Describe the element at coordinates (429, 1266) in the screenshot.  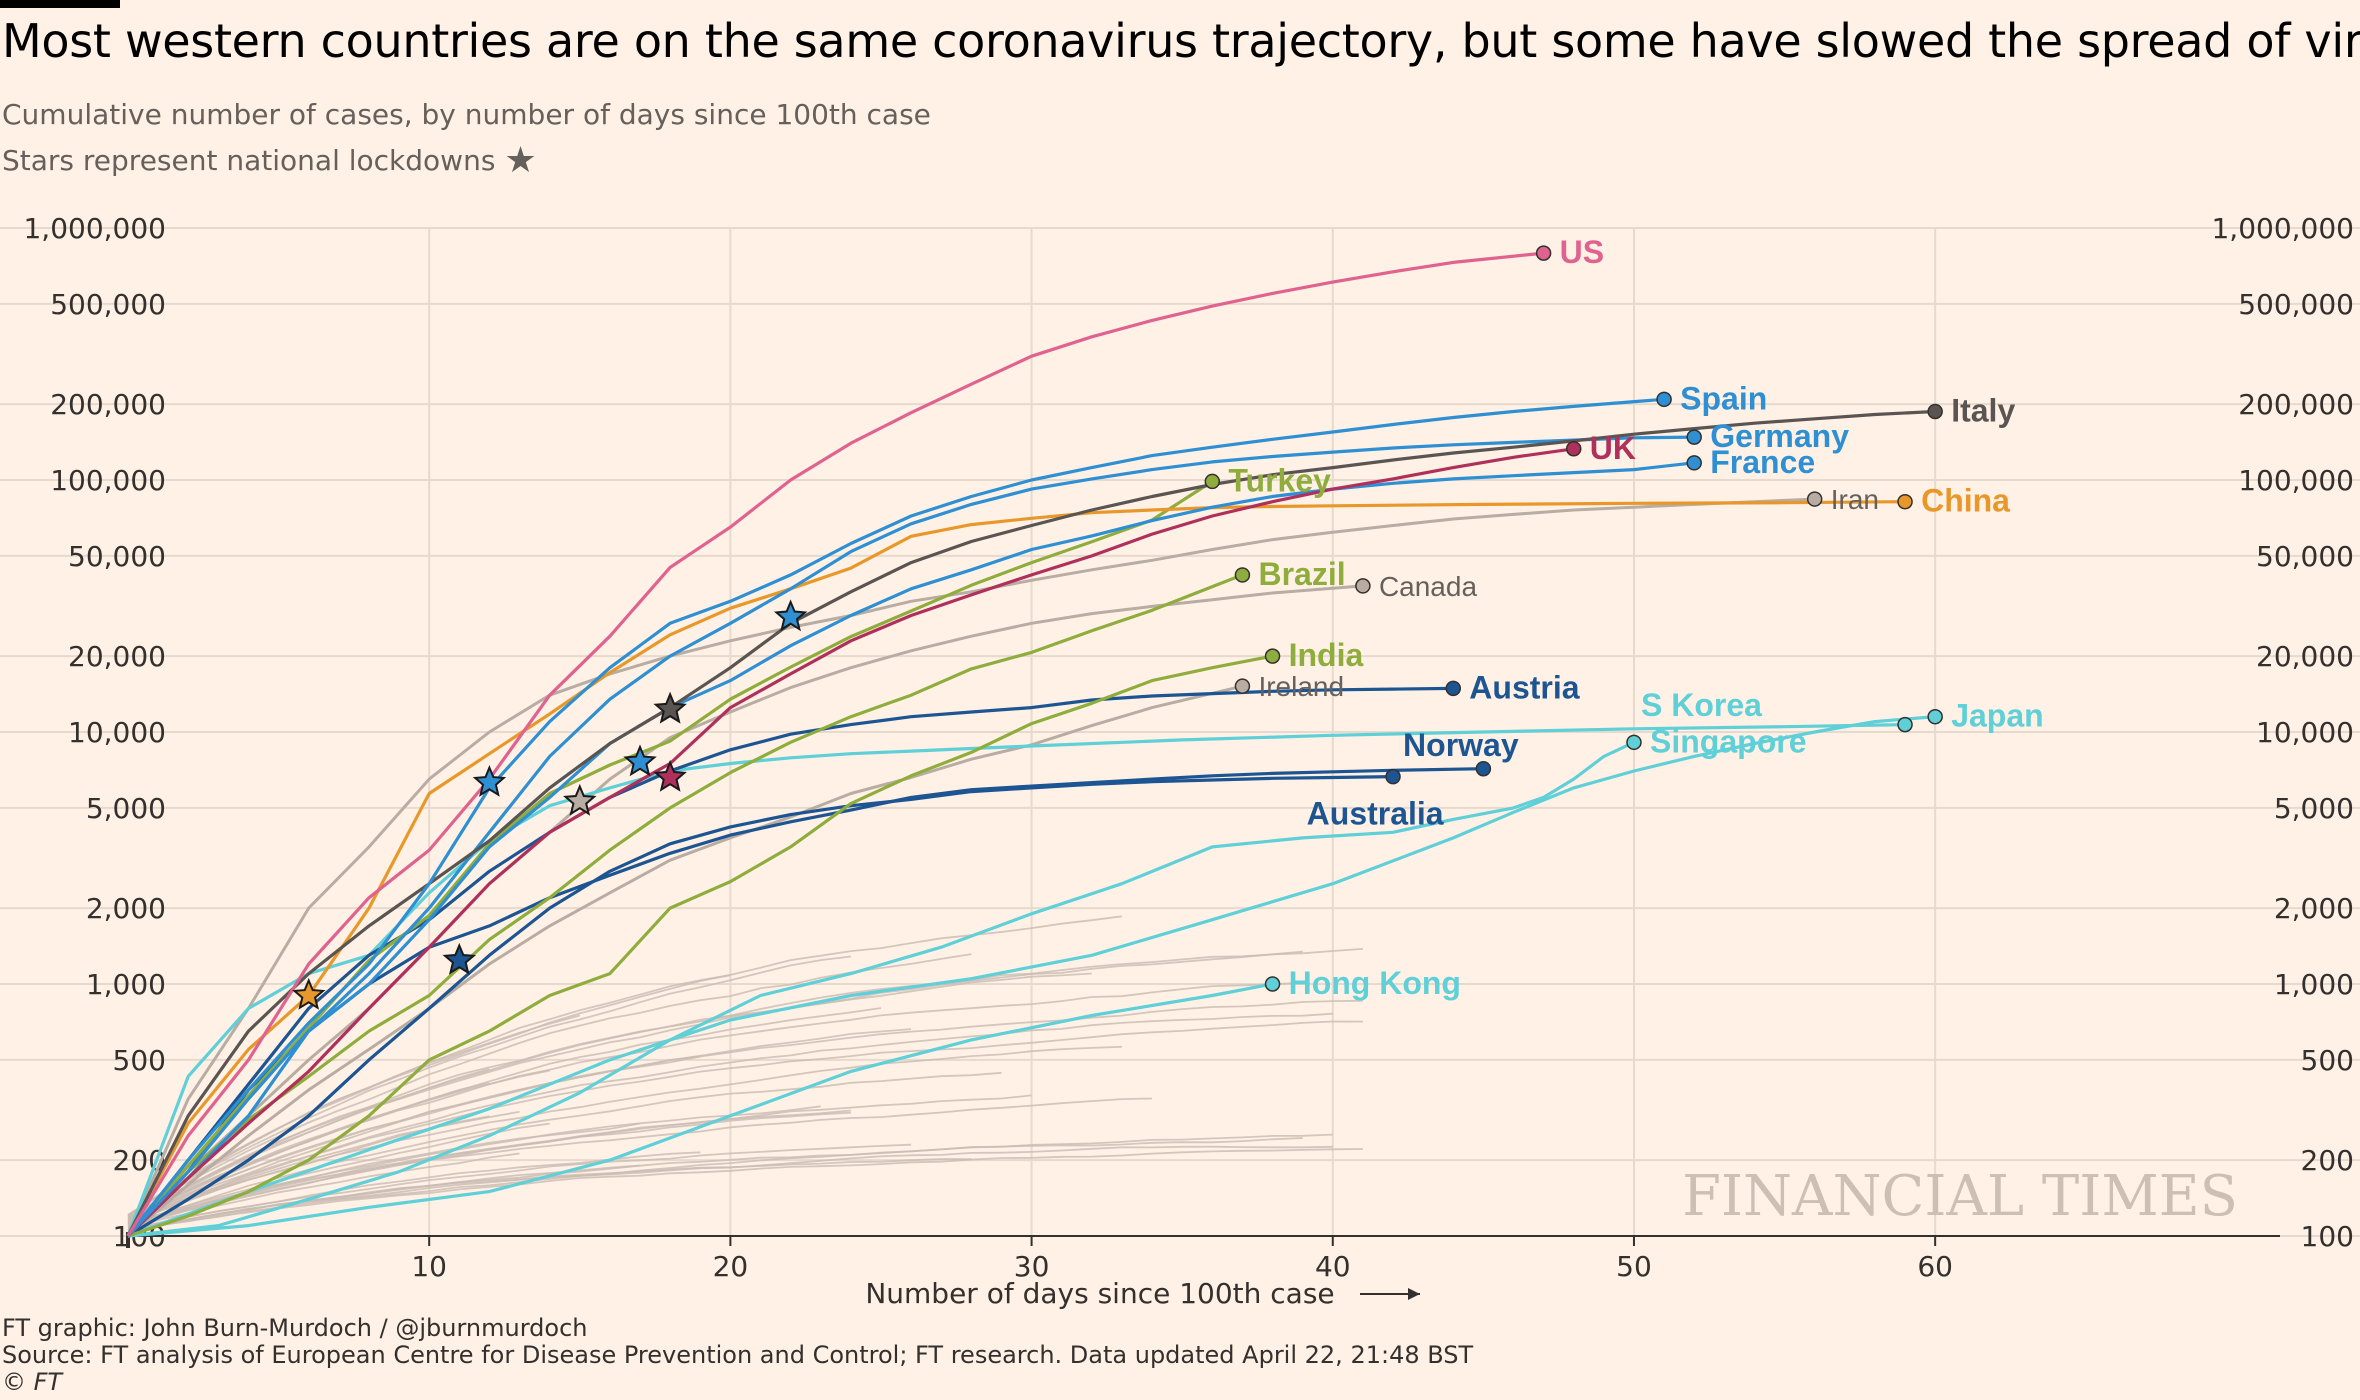
I see `x-tick-label: 10` at that location.